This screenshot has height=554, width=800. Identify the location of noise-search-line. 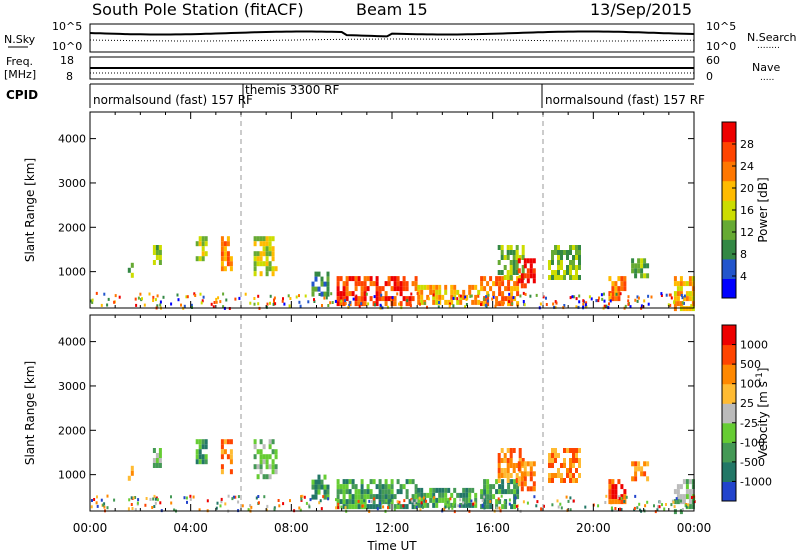
(392, 40).